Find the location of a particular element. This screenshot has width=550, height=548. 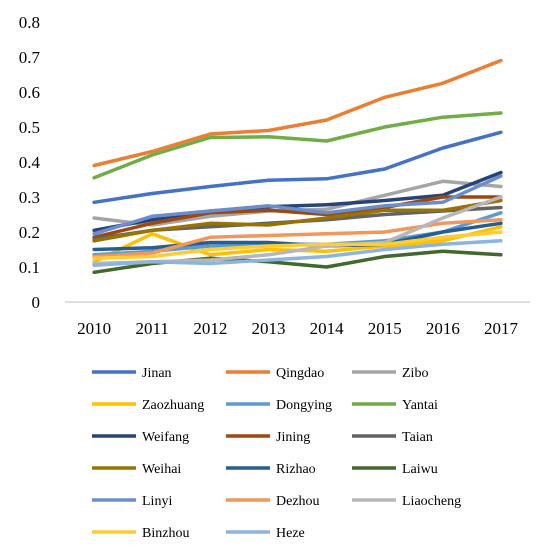

y-tick-label: 0.3 is located at coordinates (29, 197).